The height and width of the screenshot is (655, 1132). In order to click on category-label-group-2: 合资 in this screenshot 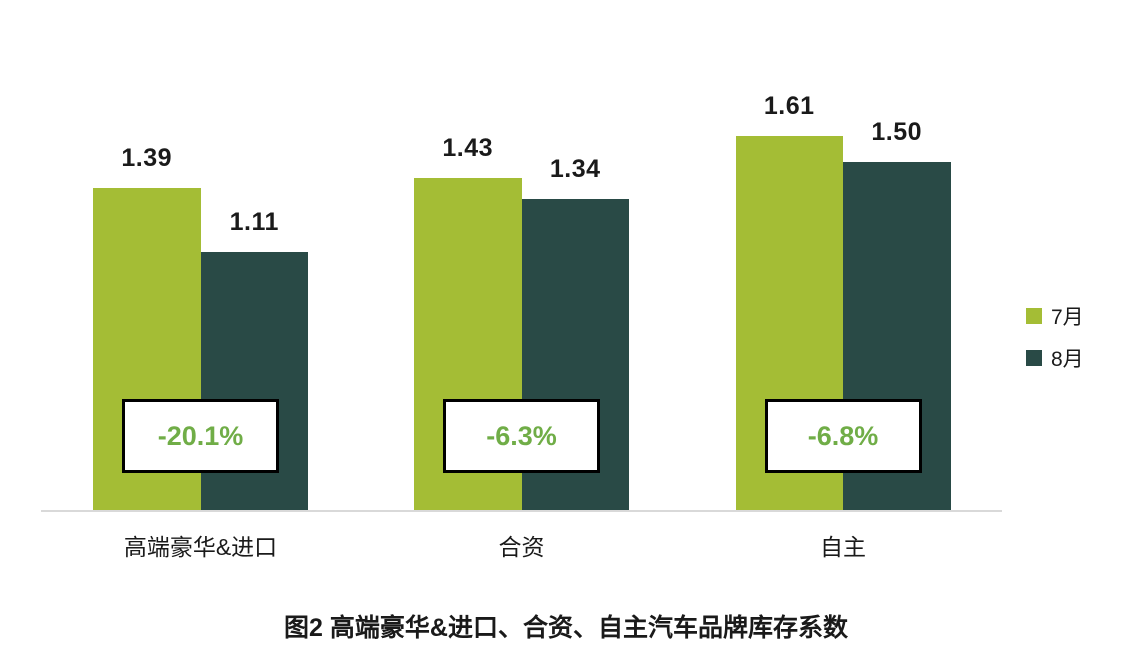, I will do `click(521, 547)`.